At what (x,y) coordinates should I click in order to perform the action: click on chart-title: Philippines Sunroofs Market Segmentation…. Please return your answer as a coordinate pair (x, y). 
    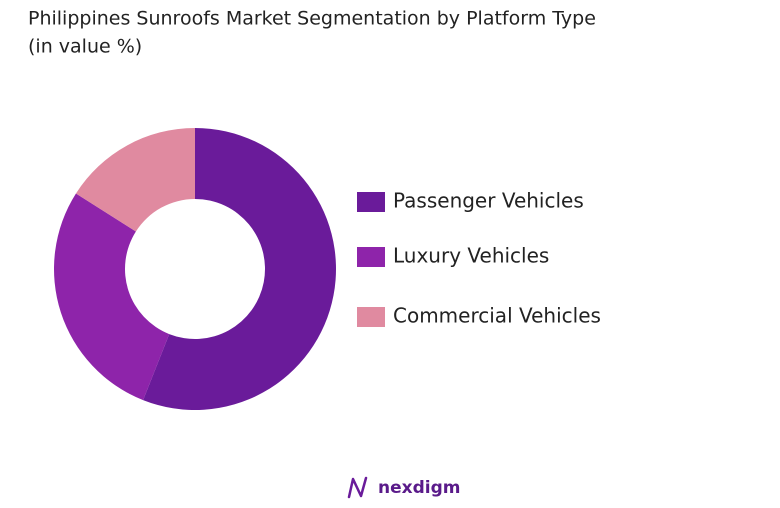
    Looking at the image, I should click on (312, 19).